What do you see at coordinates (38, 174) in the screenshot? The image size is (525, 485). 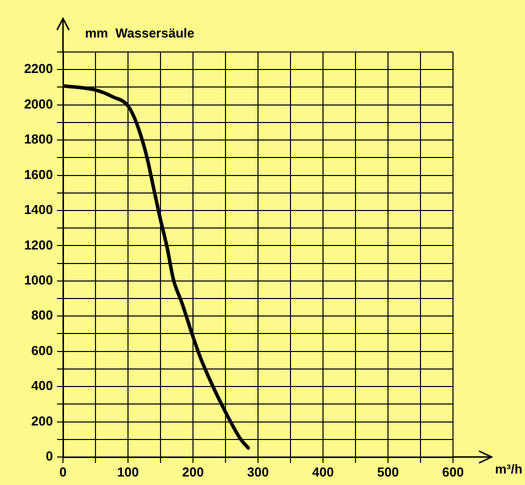 I see `y-tick-label: 1600` at bounding box center [38, 174].